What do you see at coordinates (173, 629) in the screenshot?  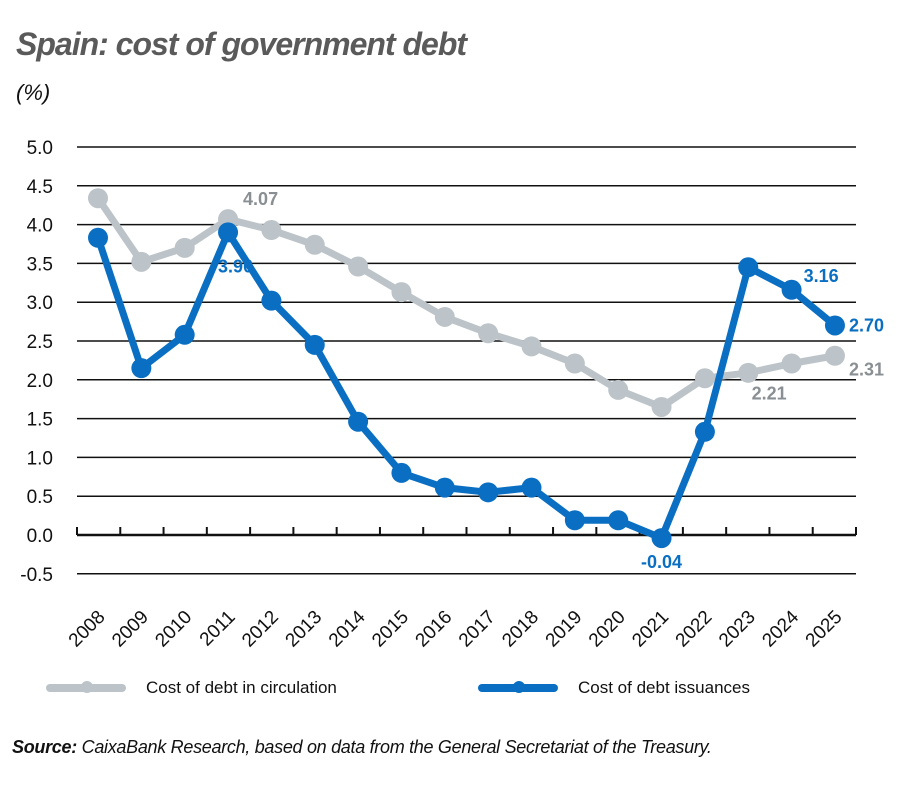 I see `x-tick-label: 2010` at bounding box center [173, 629].